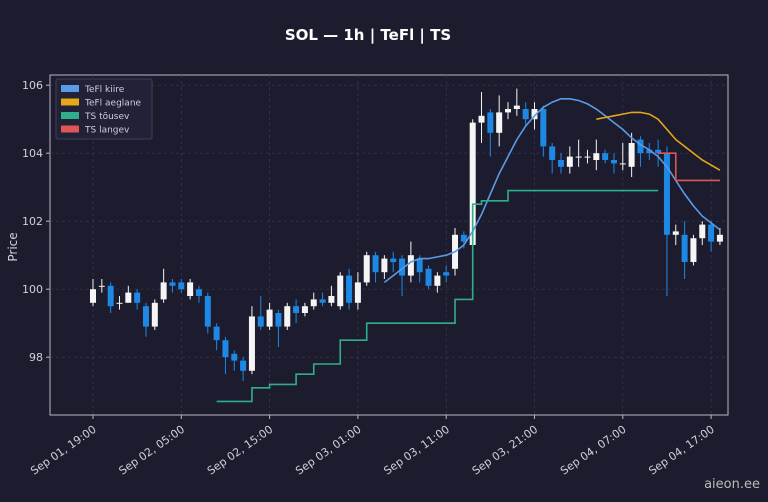  I want to click on legend-label: TS langev, so click(107, 131).